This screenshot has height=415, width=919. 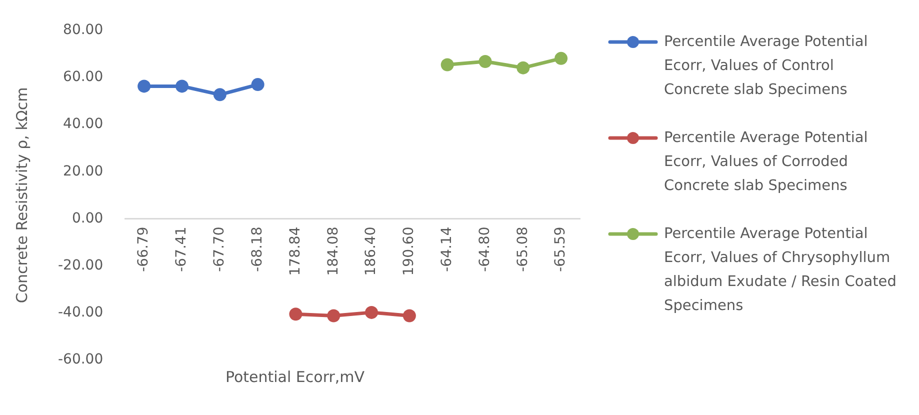 I want to click on x-tick-label: -68.18, so click(x=257, y=249).